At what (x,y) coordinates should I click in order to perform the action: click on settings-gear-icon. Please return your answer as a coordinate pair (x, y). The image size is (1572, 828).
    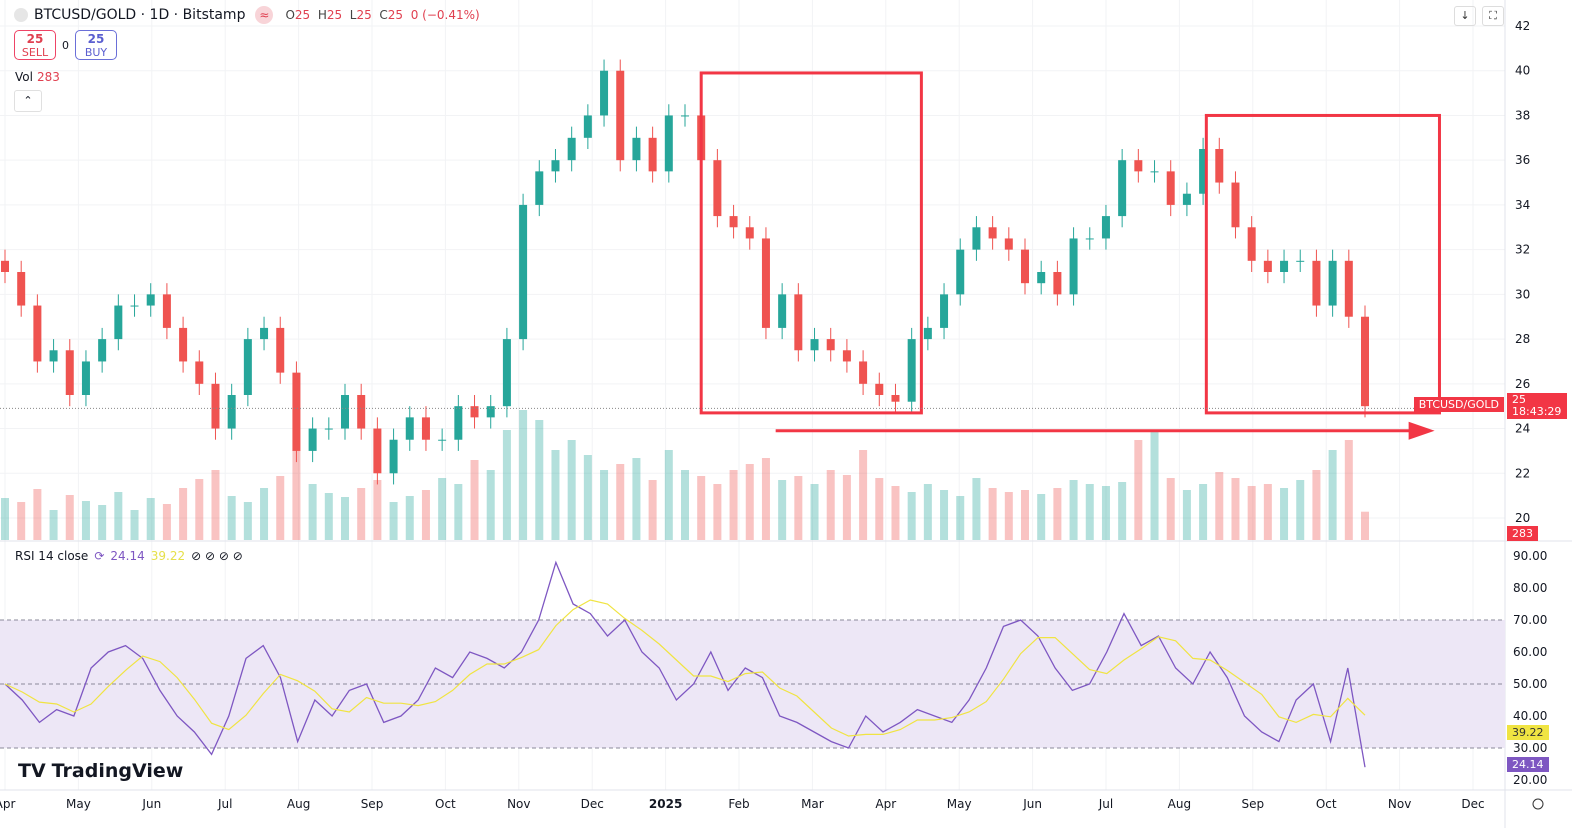
    Looking at the image, I should click on (1538, 804).